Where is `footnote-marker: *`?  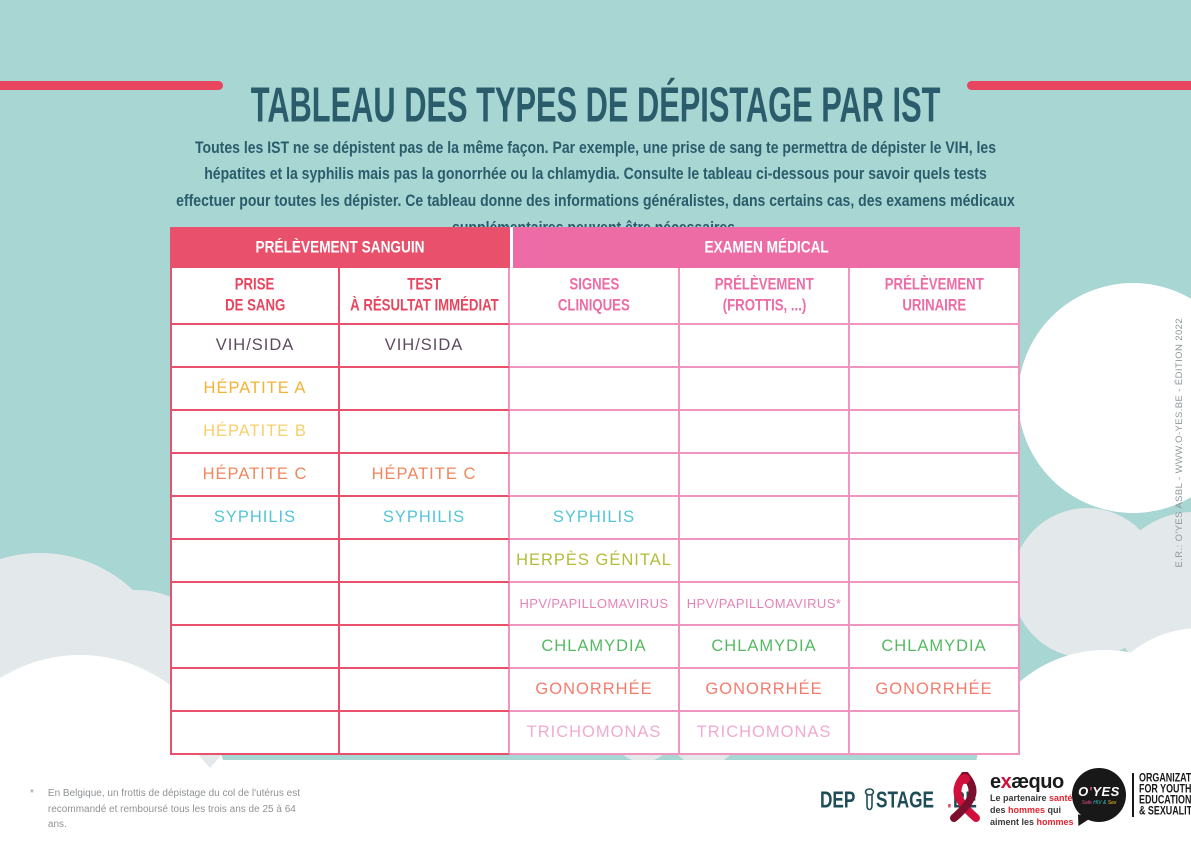
footnote-marker: * is located at coordinates (32, 793).